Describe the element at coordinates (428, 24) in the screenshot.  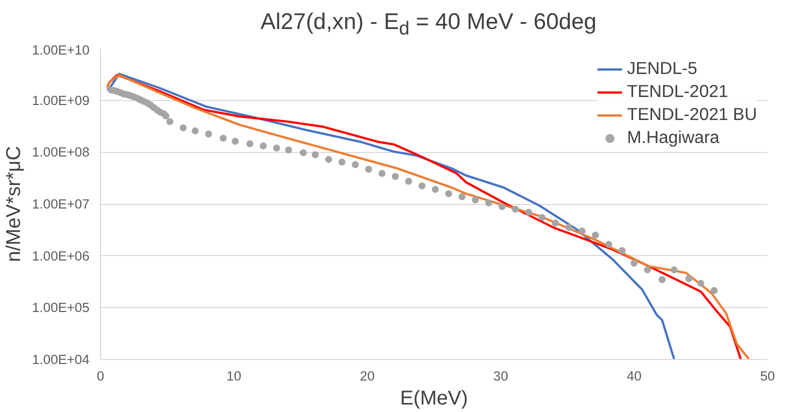
I see `chart-title: Al27(d,xn) - E$_{d}$ = 40 MeV - 60deg` at that location.